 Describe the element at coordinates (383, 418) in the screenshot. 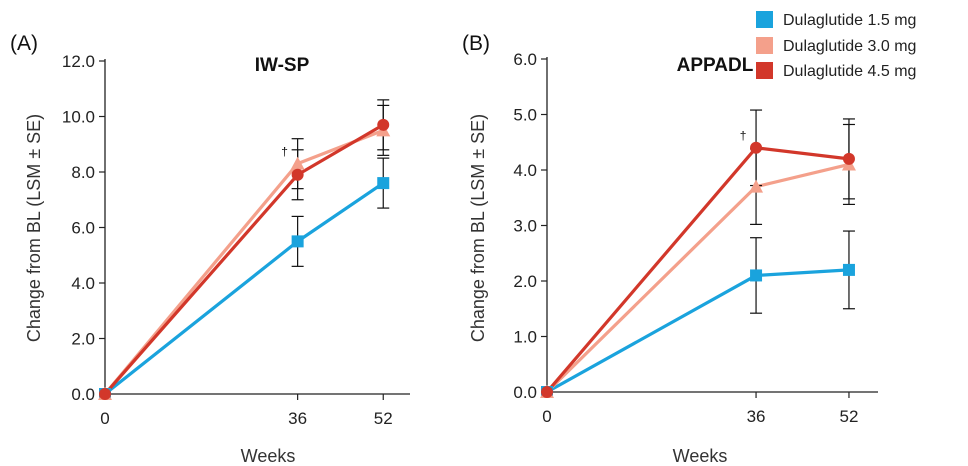

I see `panel-a-x-tick-label: 52` at that location.